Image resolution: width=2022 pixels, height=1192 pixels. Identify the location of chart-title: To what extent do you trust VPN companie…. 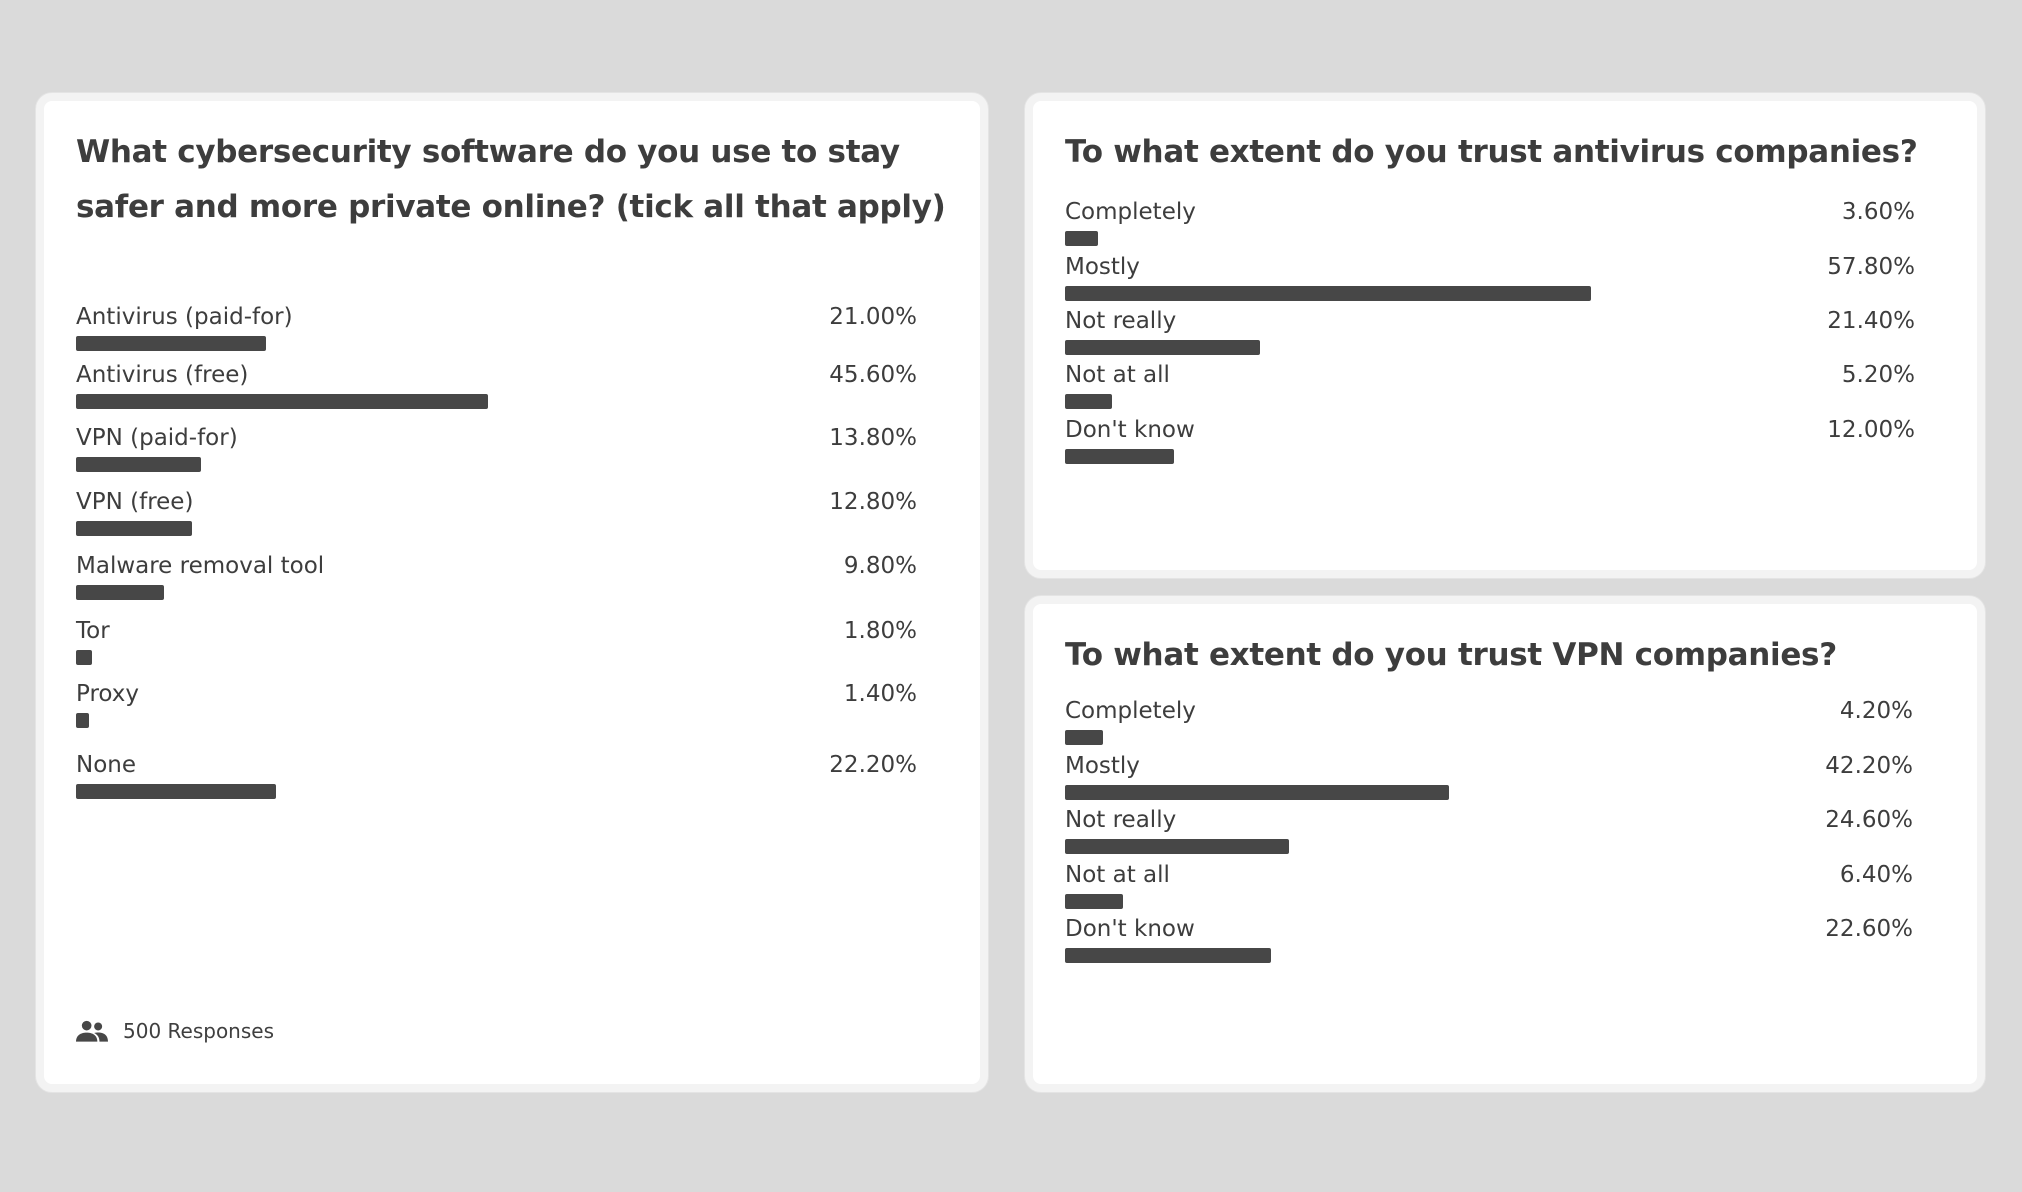
(1451, 655).